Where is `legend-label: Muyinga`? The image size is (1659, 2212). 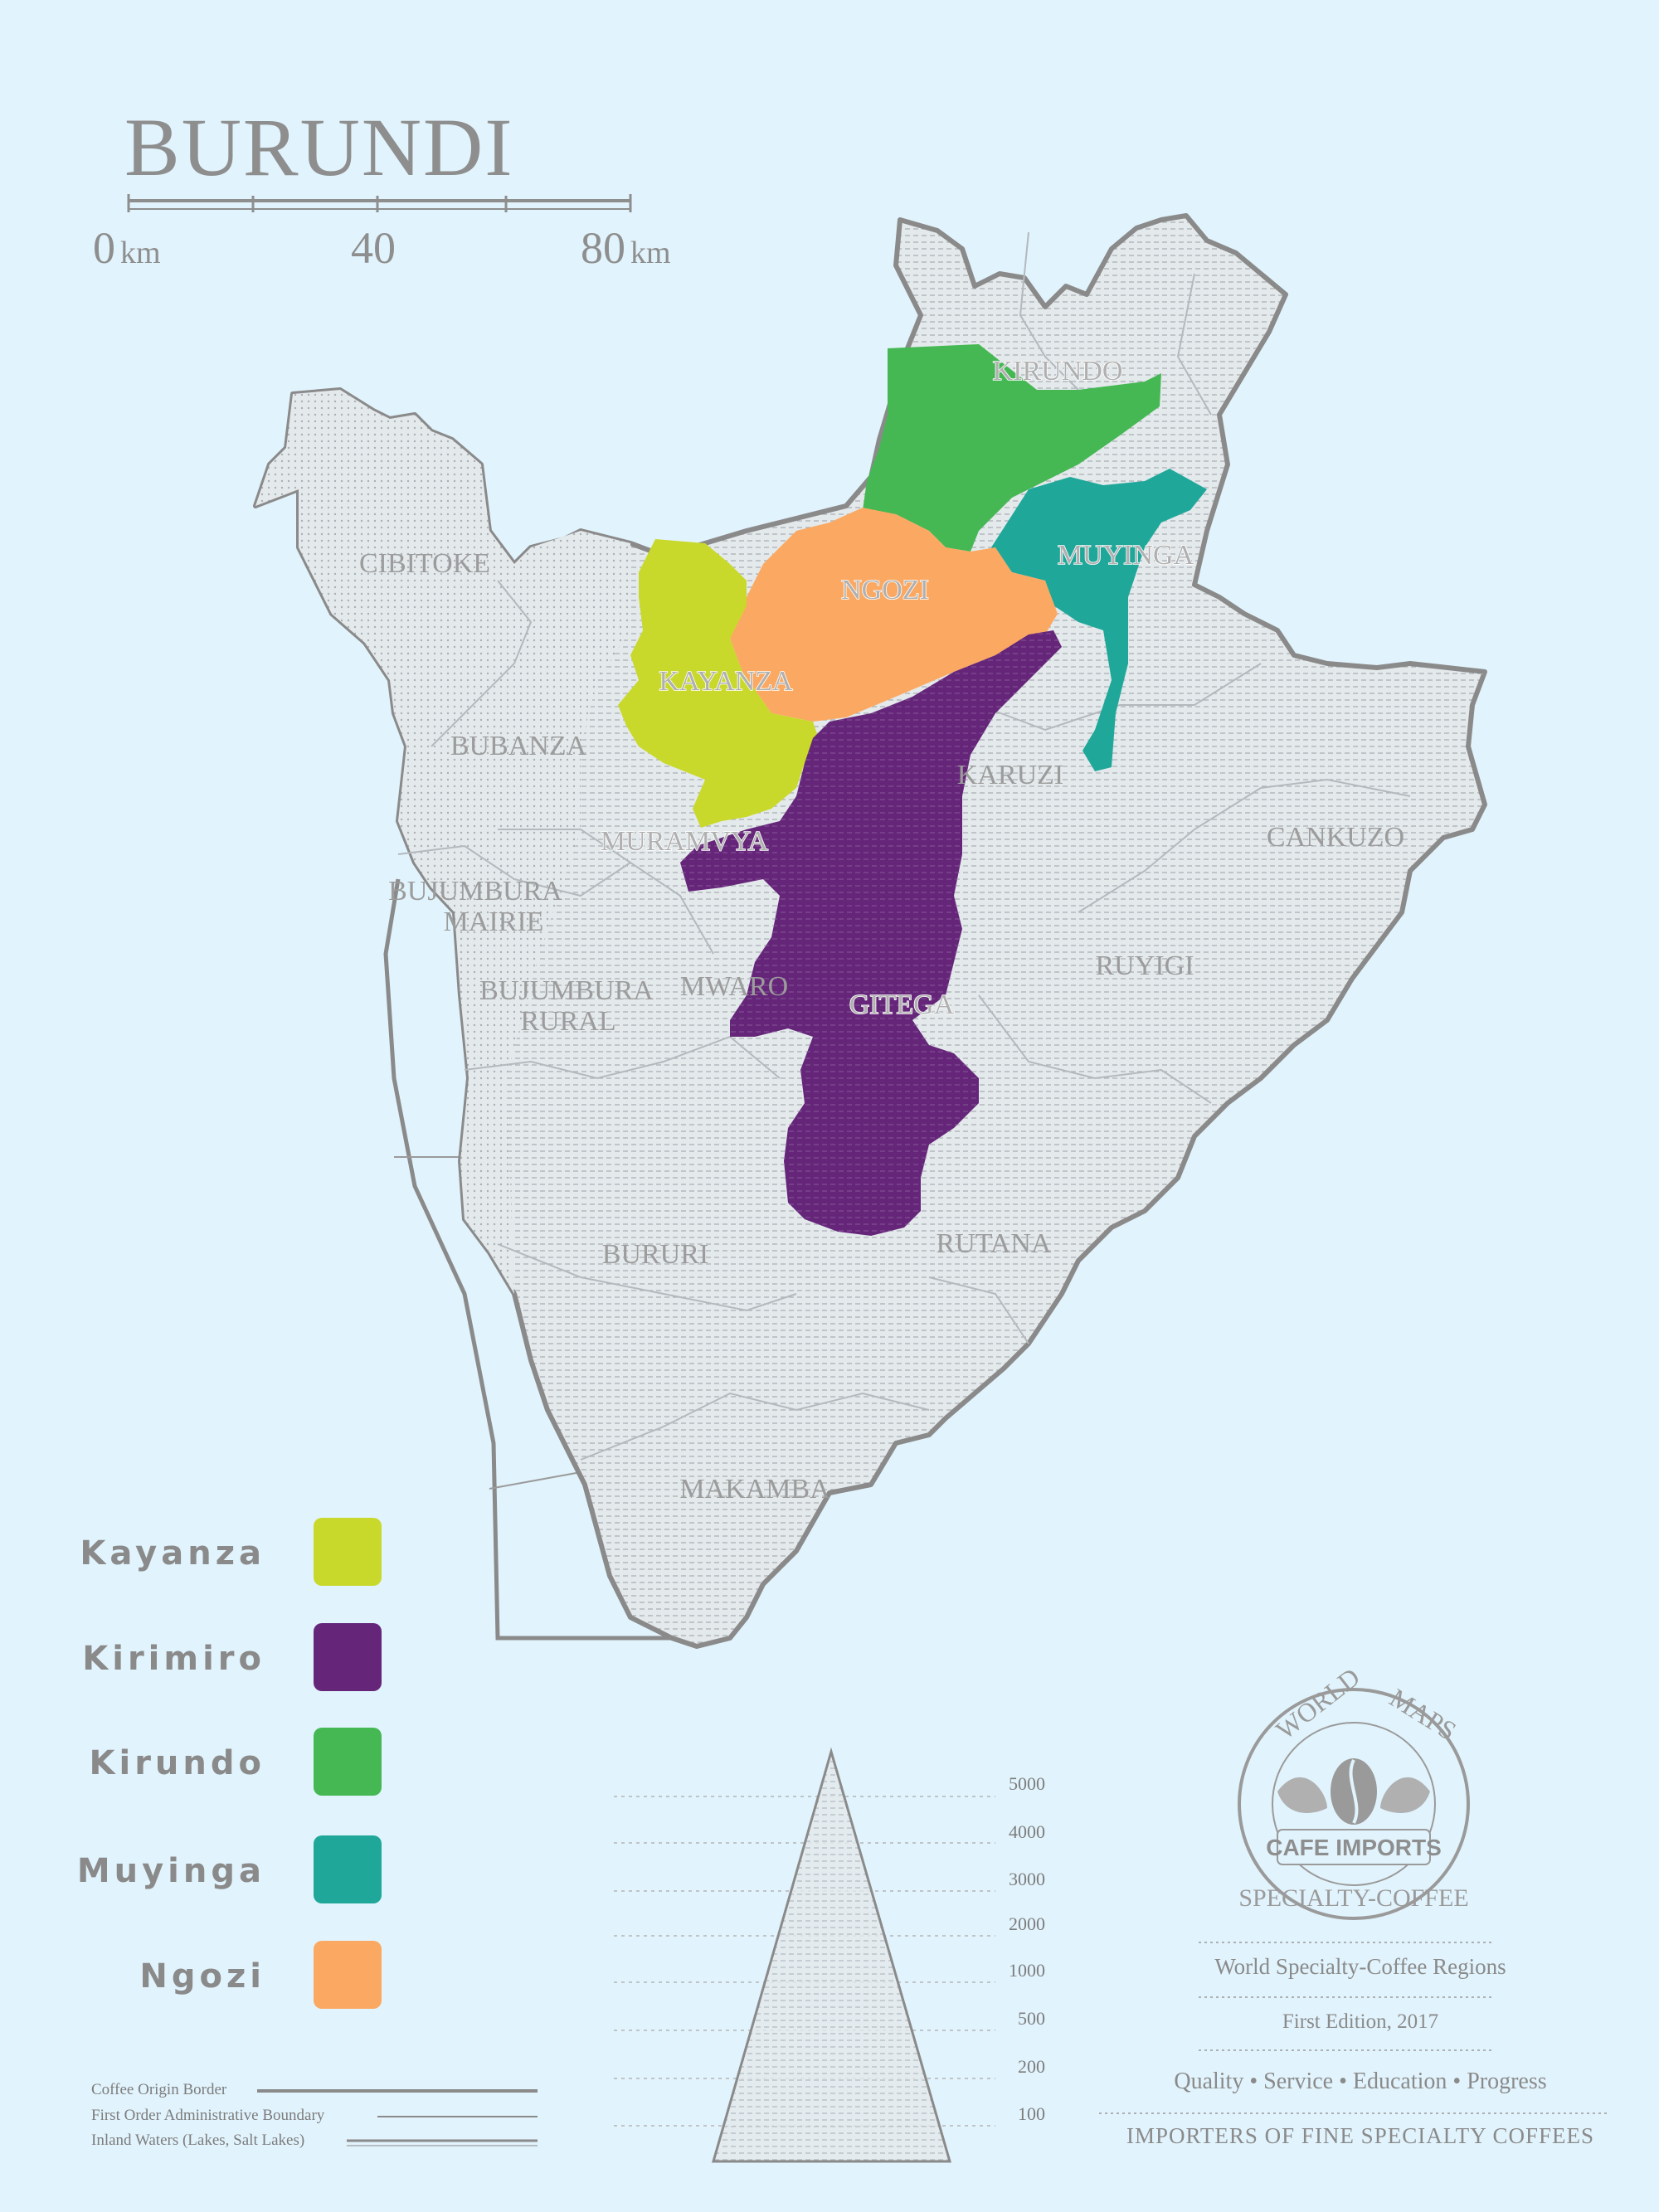
legend-label: Muyinga is located at coordinates (170, 1871).